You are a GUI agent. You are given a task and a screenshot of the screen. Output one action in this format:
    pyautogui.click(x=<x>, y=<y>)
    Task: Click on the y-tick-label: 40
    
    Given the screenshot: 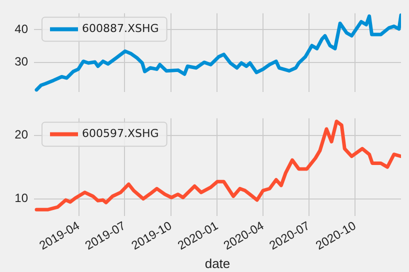 What is the action you would take?
    pyautogui.click(x=21, y=29)
    